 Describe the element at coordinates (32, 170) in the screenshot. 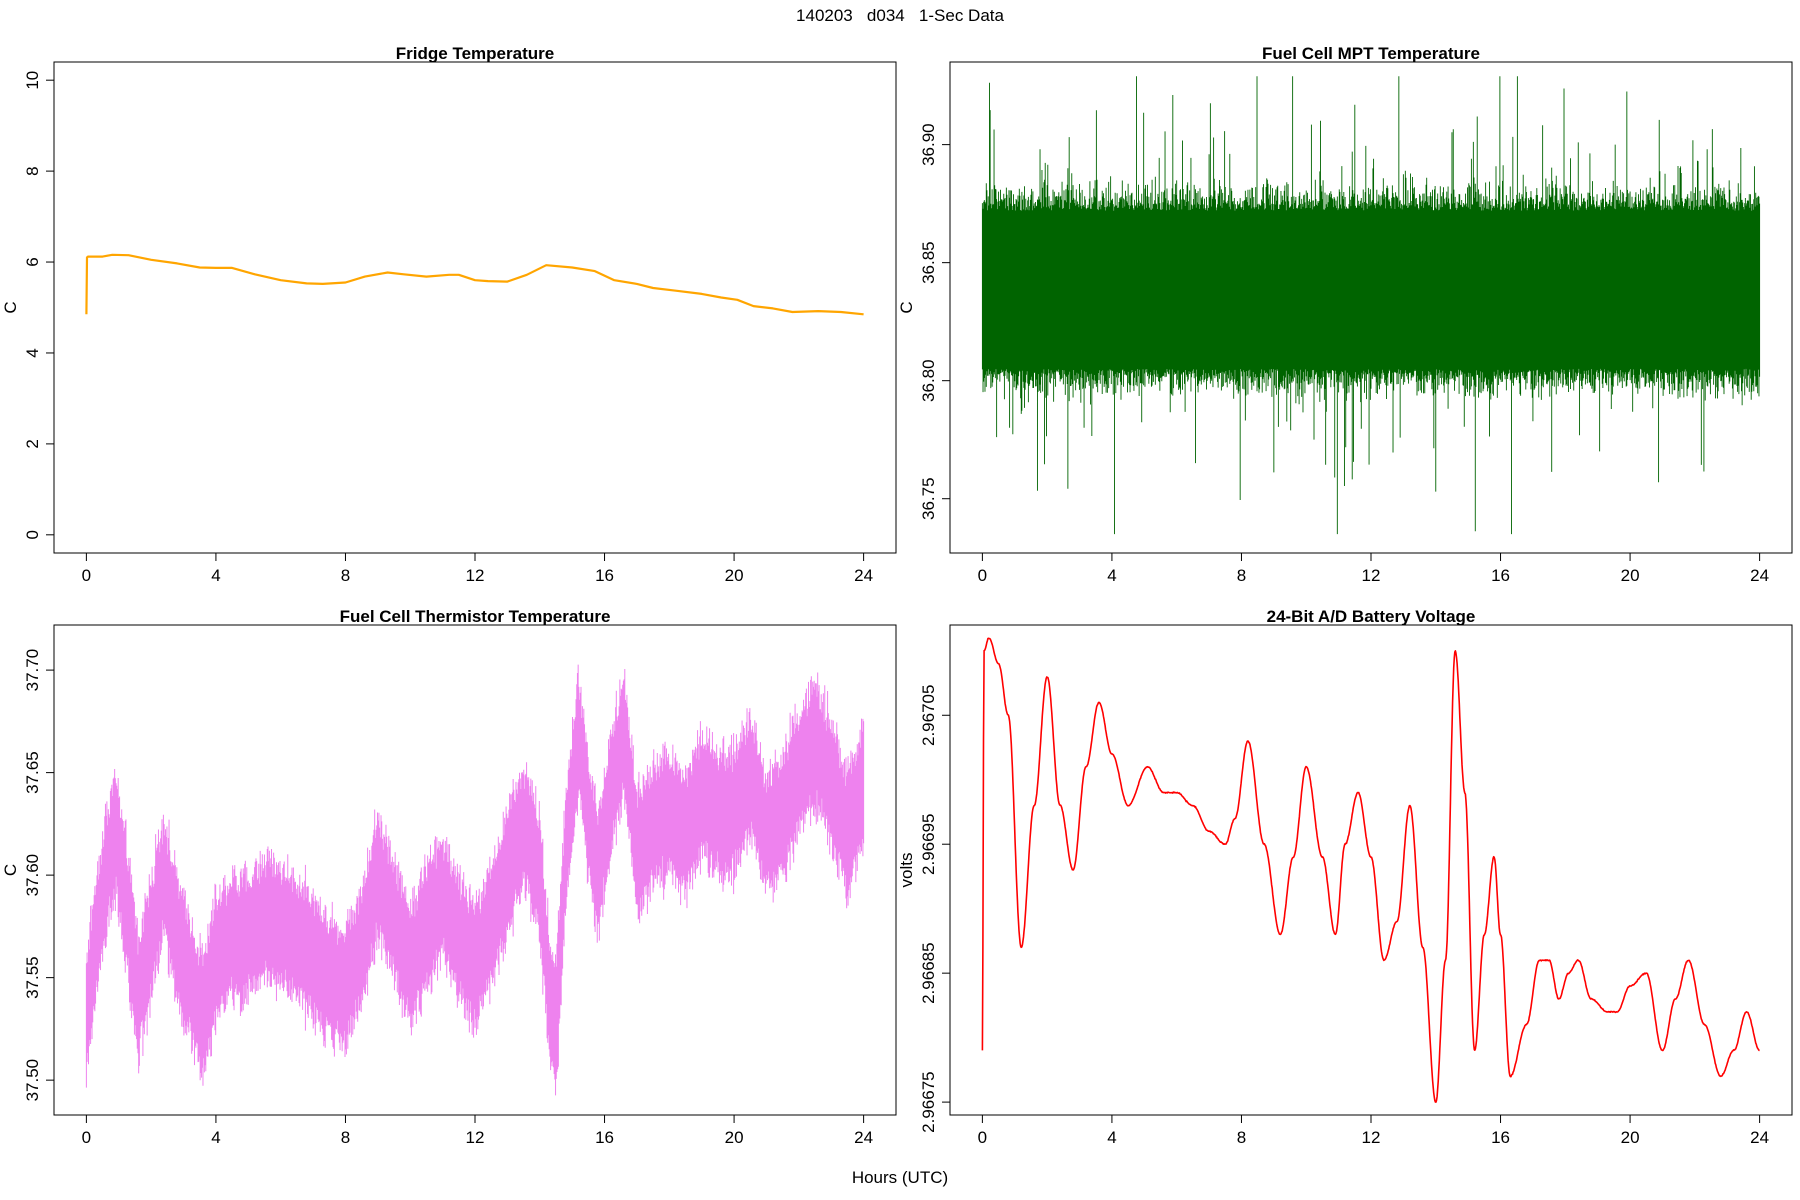

I see `fridge-temperature-y-tick-label: 8` at that location.